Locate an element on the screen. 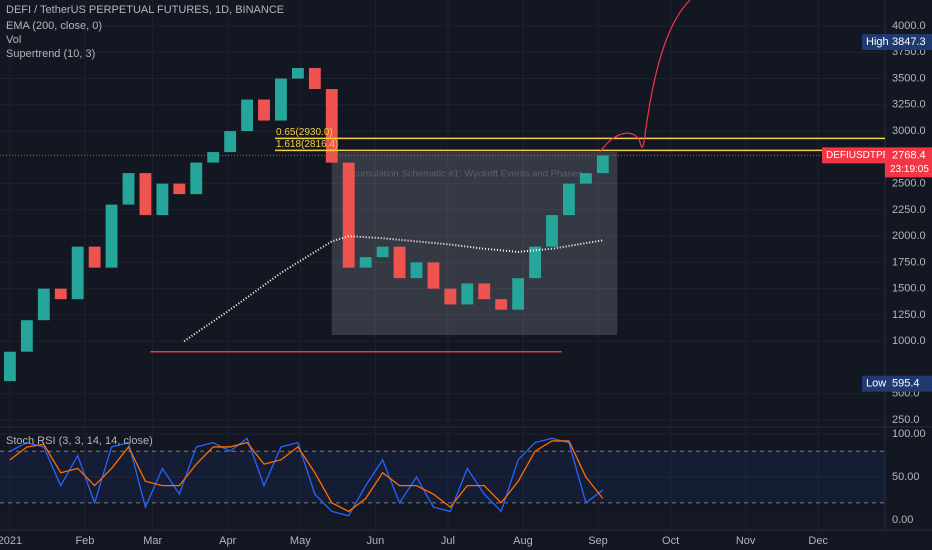 The image size is (932, 550). y-tick-label: 1250.0 is located at coordinates (909, 315).